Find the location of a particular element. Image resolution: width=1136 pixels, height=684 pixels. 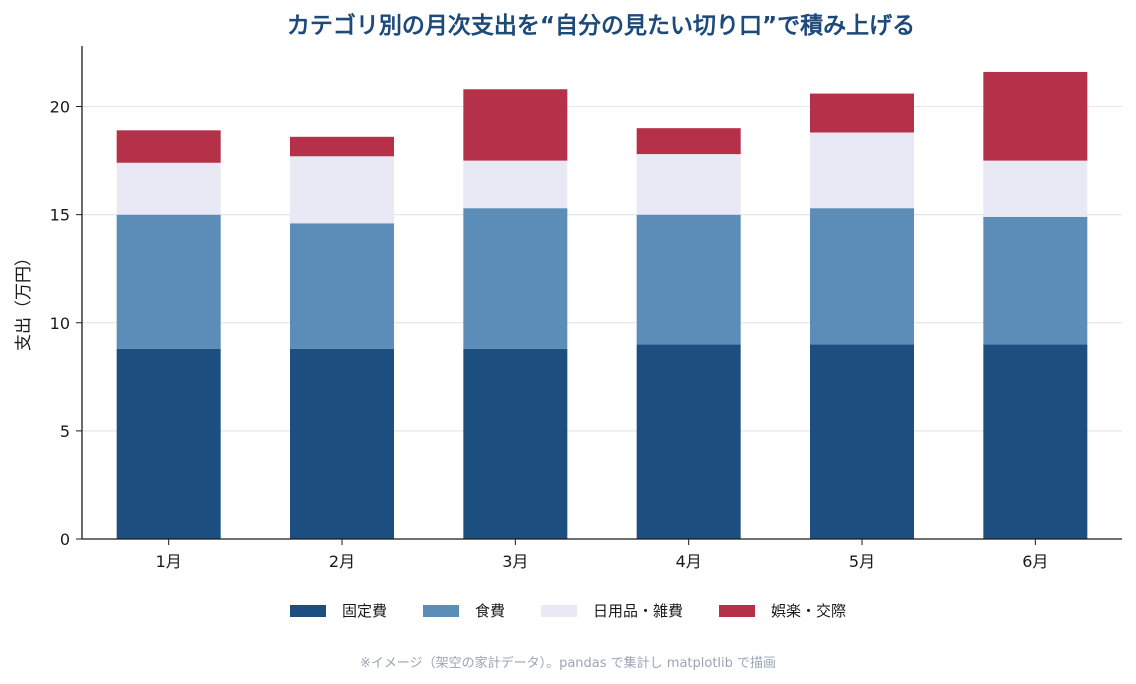

y-tick-label: 0 is located at coordinates (65, 539).